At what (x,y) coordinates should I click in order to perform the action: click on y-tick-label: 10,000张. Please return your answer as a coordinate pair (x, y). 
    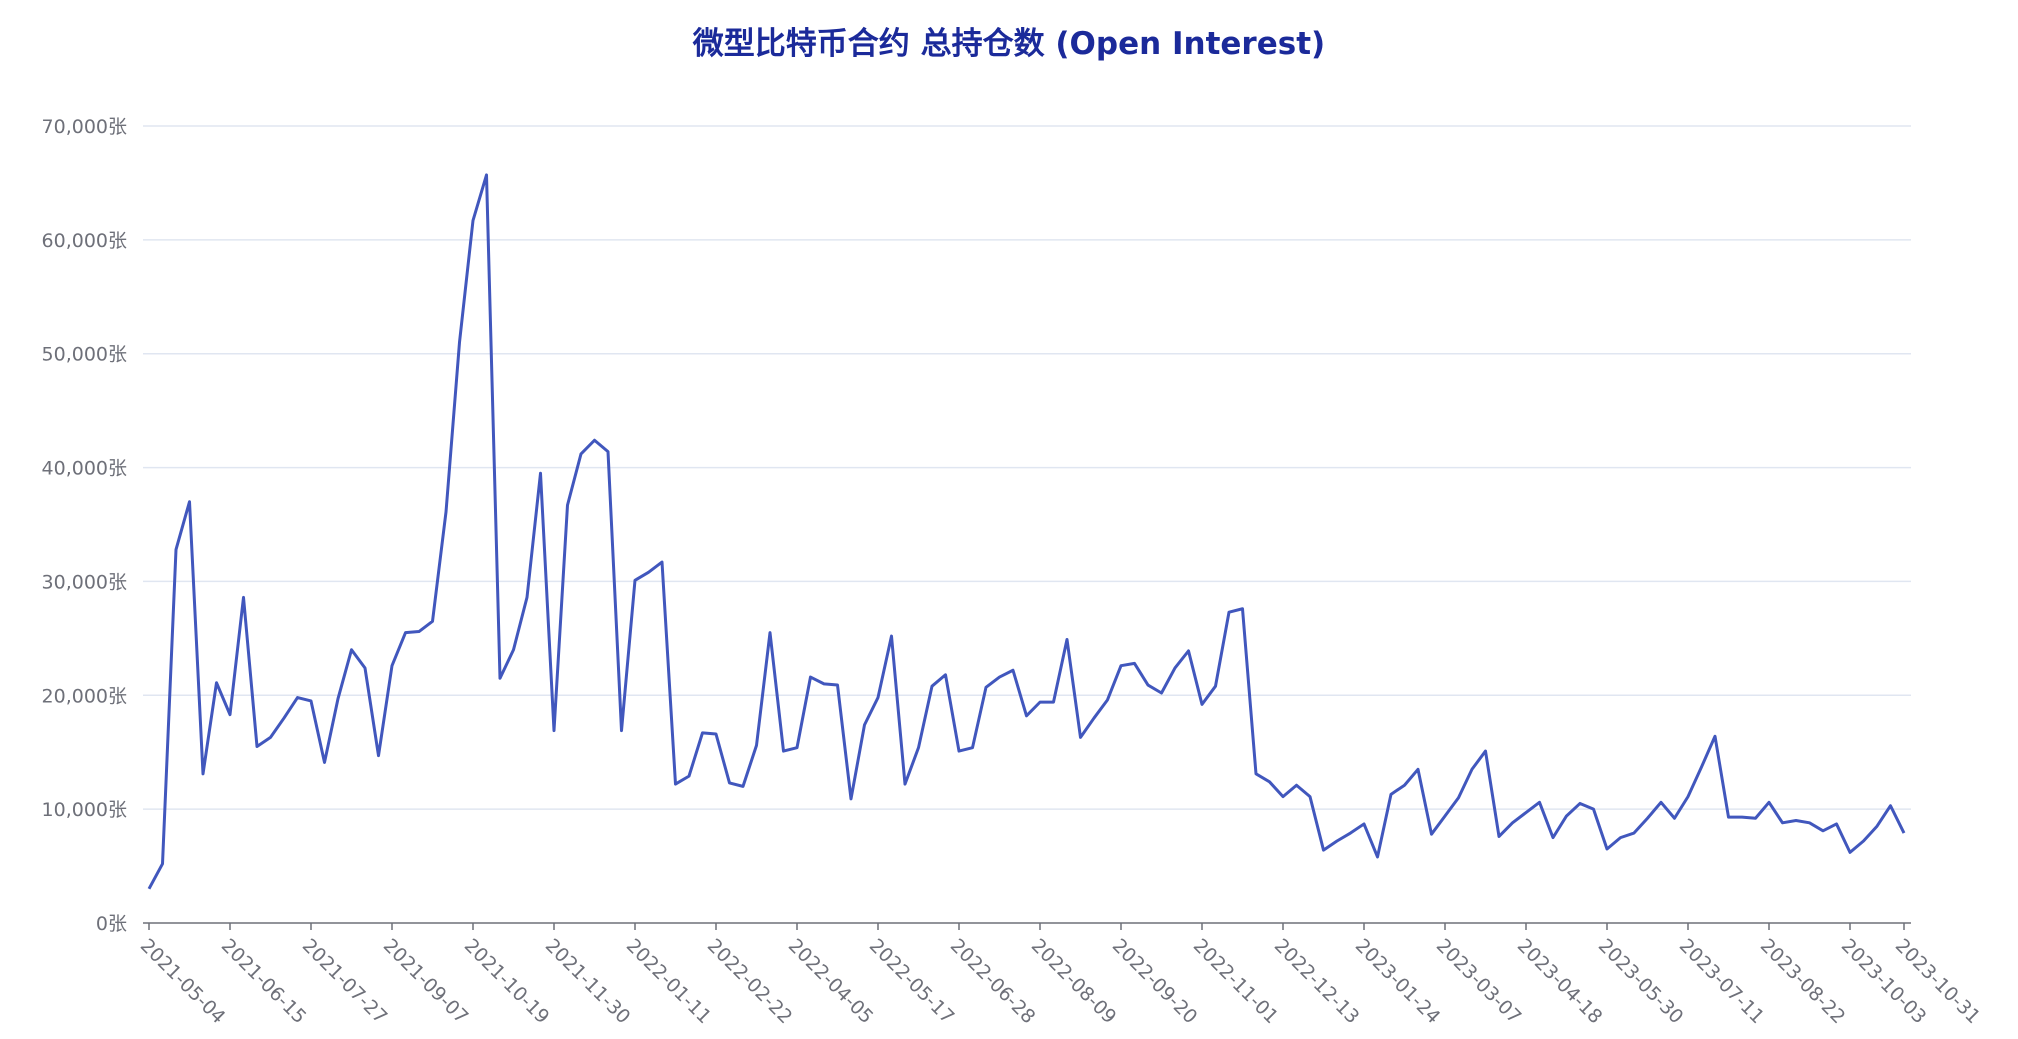
    Looking at the image, I should click on (84, 810).